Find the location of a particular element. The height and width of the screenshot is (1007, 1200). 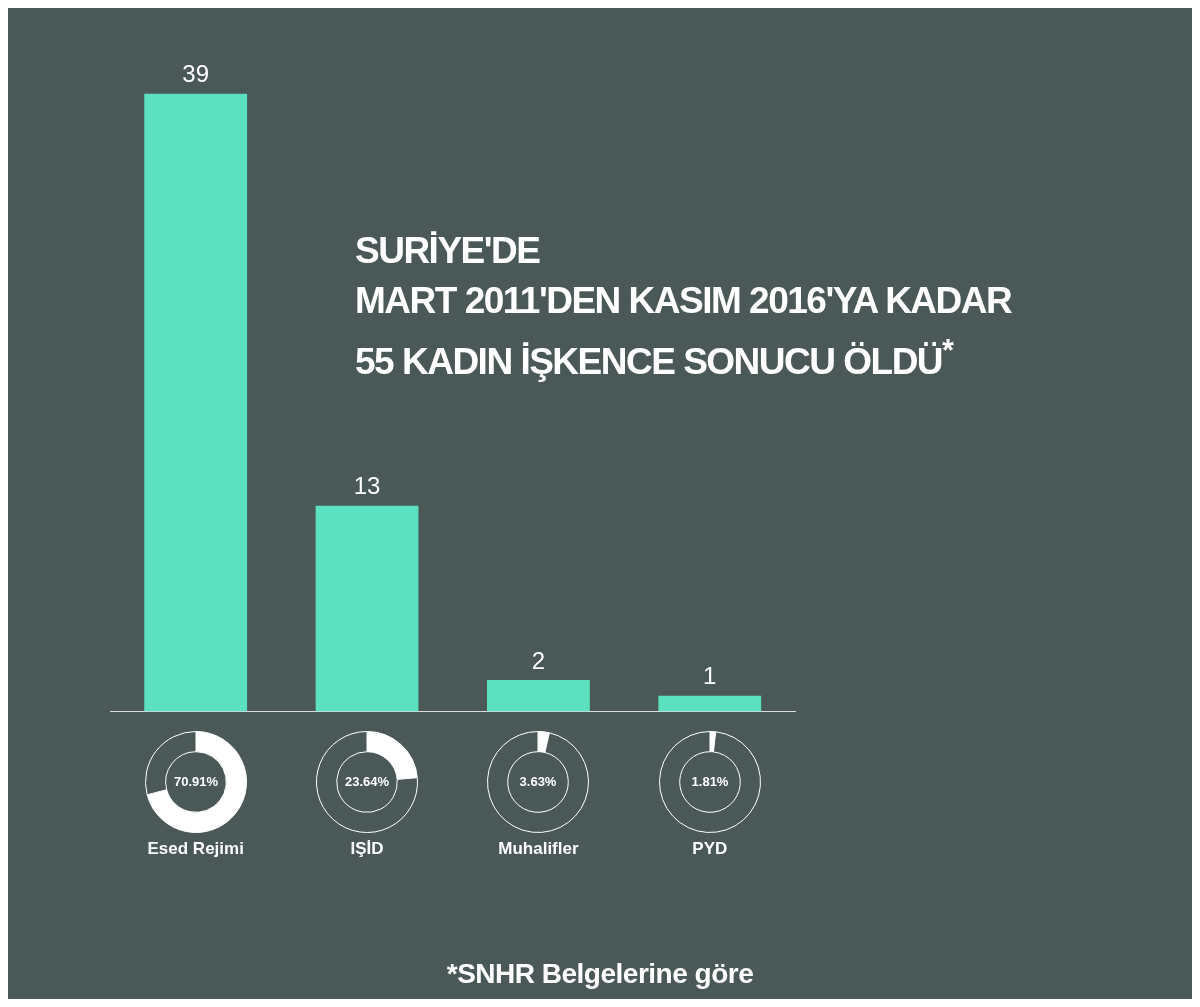

text: SURİYE'DE MART 2011'DEN KASIM 2016'YA KADAR 55 KADIN İŞKENCE SONUCU ÖLDÜ$^{*}$ is located at coordinates (683, 307).